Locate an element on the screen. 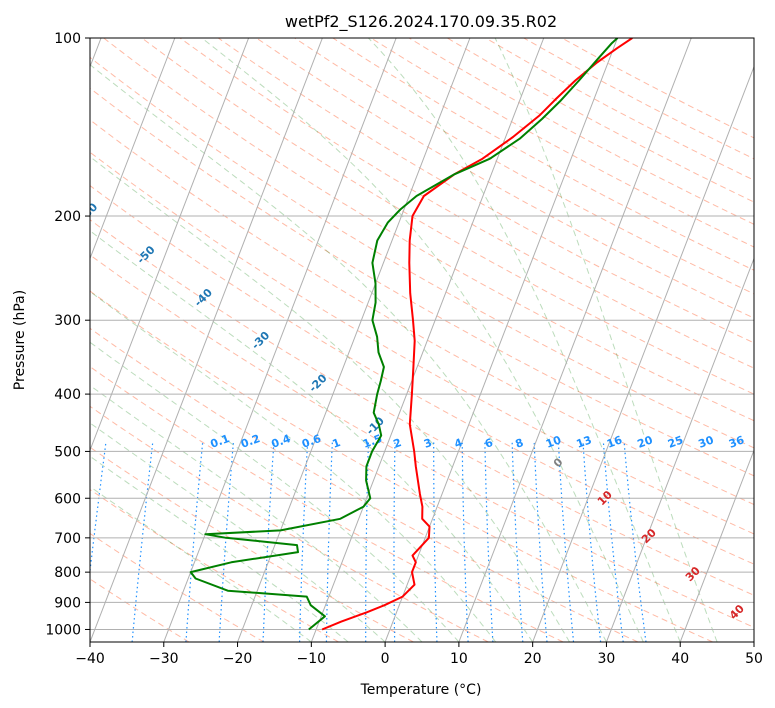 The height and width of the screenshot is (708, 775). dry-adiabat-label: -30 is located at coordinates (260, 340).